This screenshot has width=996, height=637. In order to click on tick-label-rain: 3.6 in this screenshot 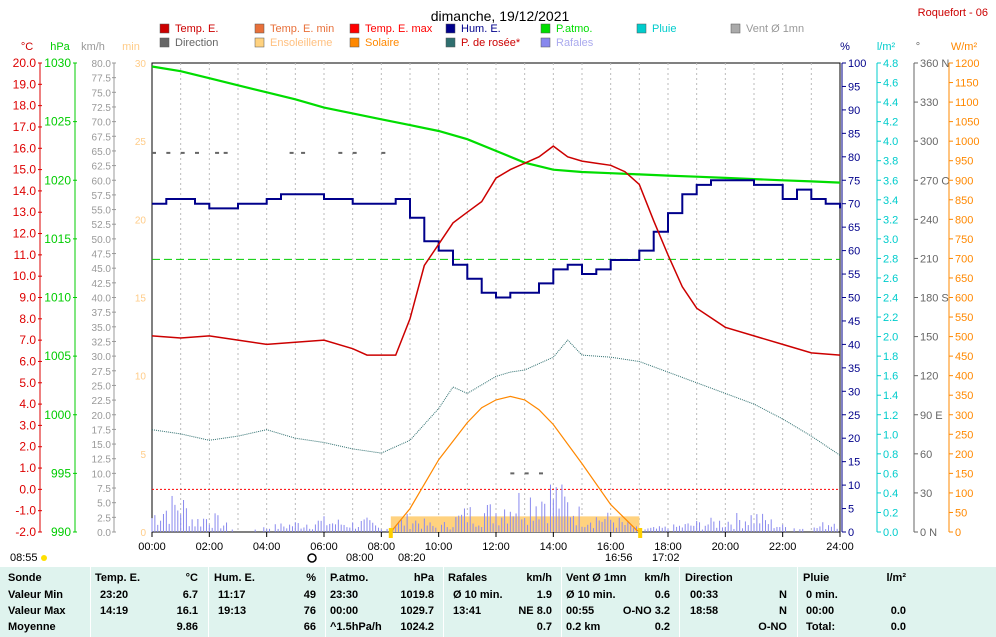, I will do `click(890, 181)`.